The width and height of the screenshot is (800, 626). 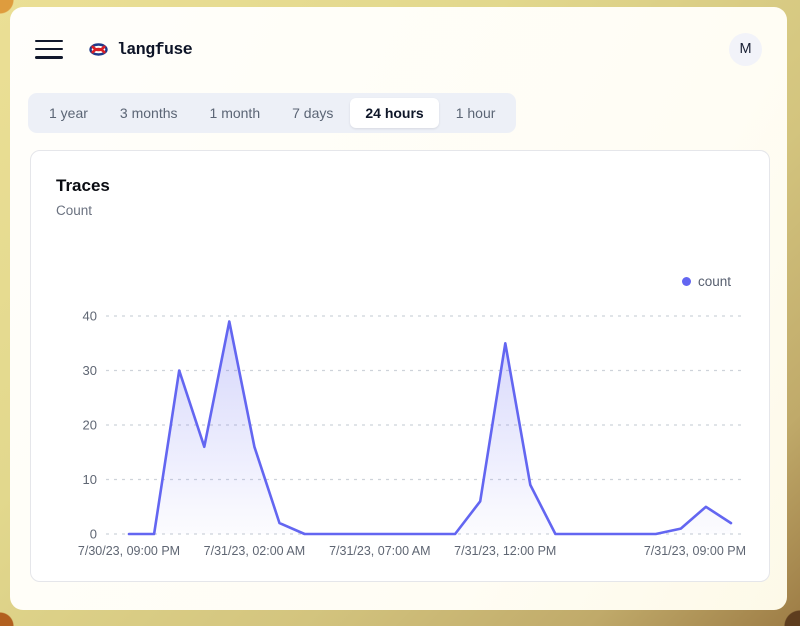 What do you see at coordinates (505, 551) in the screenshot?
I see `x-axis-label: 7/31/23, 12:00 PM` at bounding box center [505, 551].